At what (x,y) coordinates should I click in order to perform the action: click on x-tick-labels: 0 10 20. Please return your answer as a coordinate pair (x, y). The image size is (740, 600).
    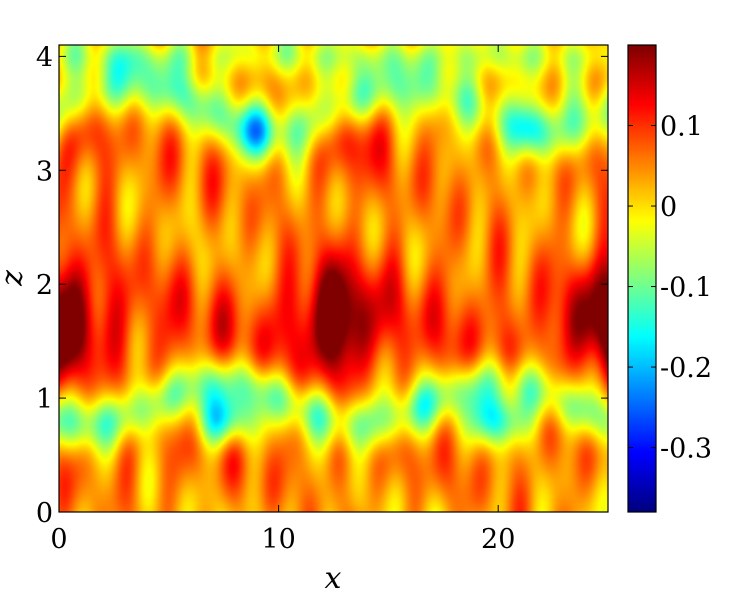
    Looking at the image, I should click on (282, 539).